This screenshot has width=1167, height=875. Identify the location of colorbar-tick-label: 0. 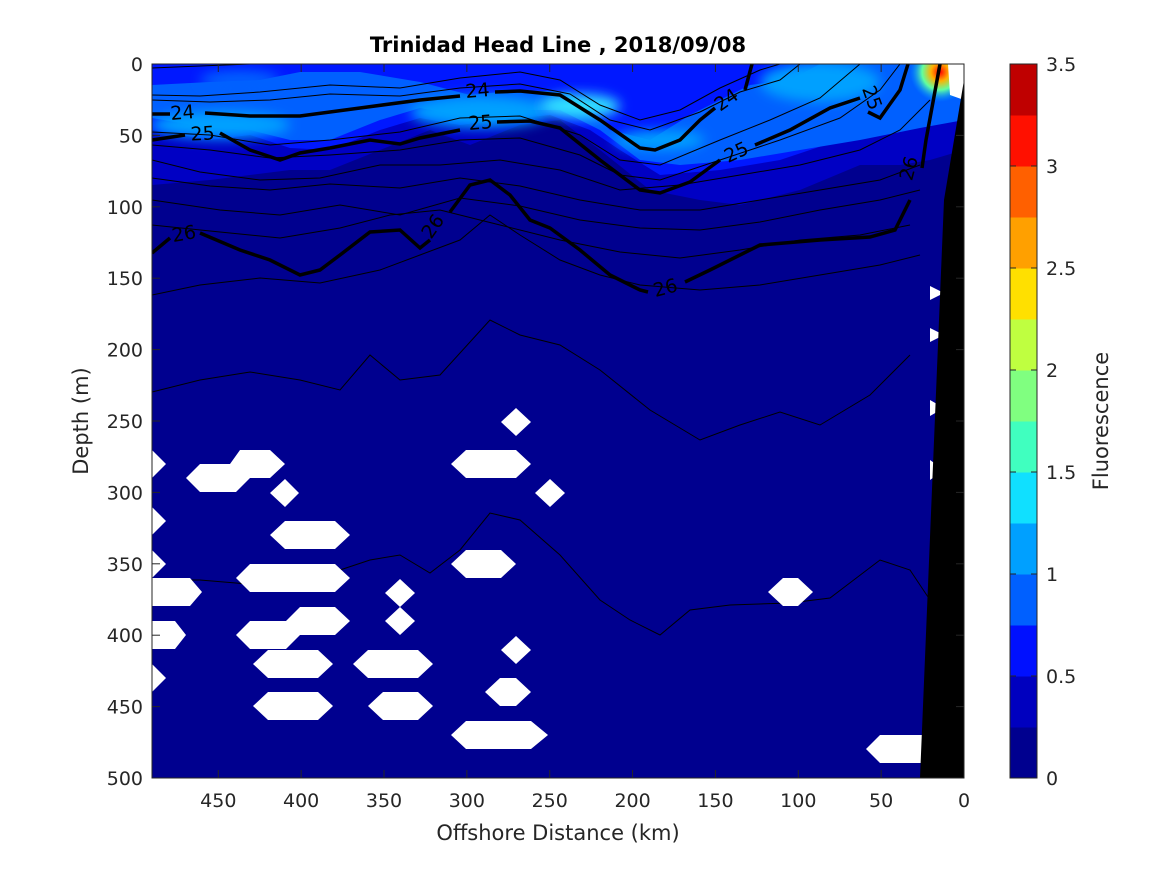
(1052, 779).